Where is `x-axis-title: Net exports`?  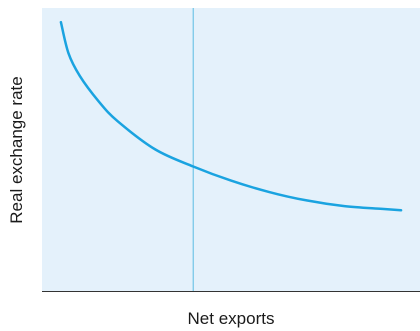 x-axis-title: Net exports is located at coordinates (231, 318).